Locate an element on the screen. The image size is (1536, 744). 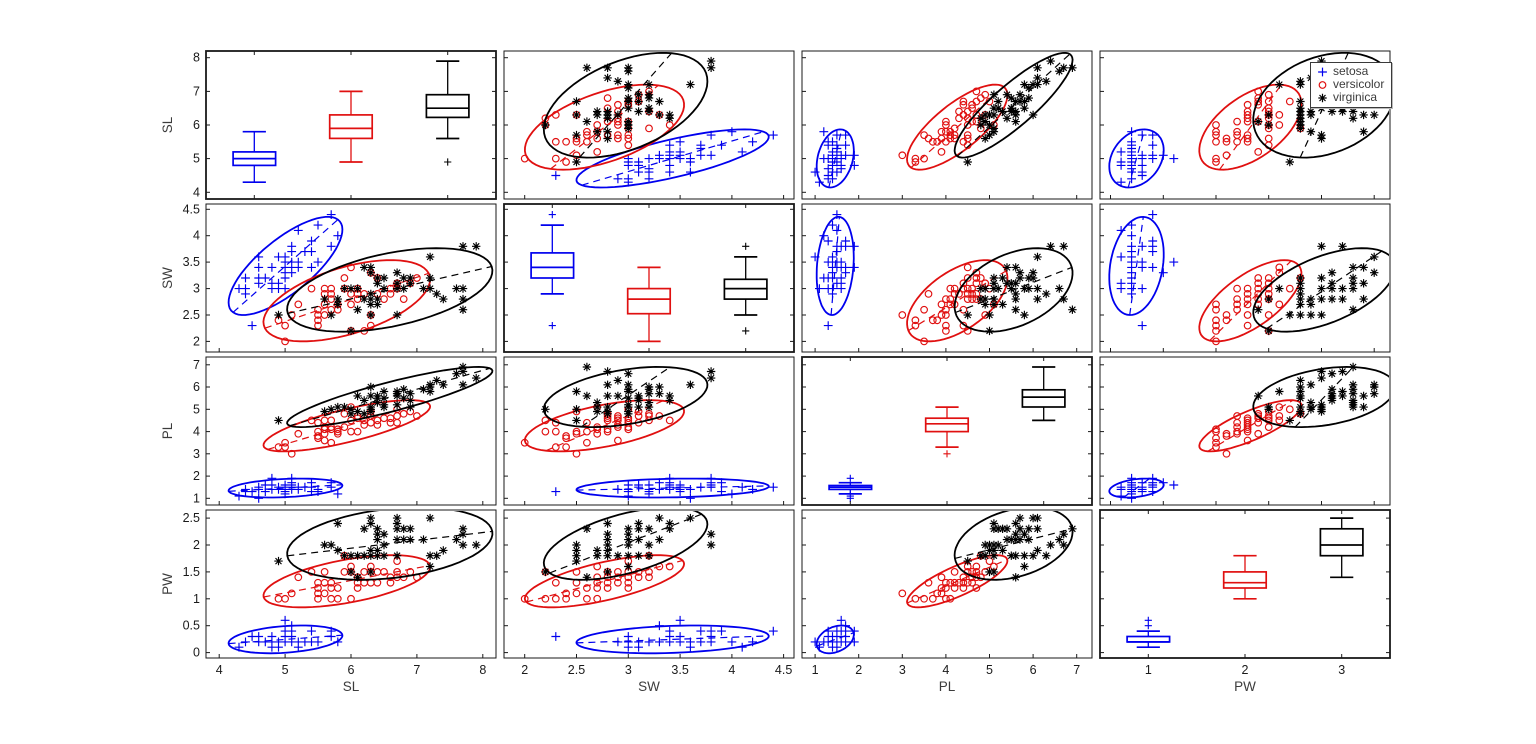
x-axis-label-PL: PL is located at coordinates (947, 686).